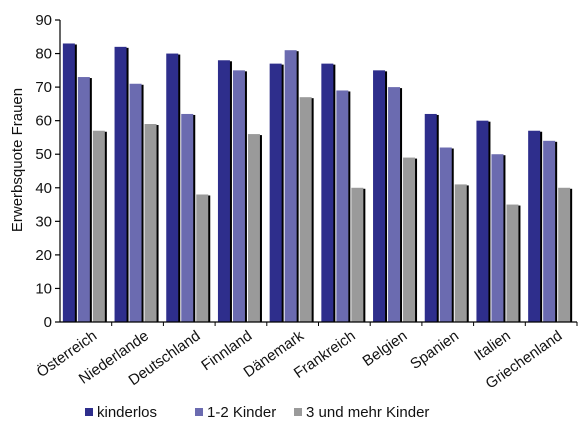  Describe the element at coordinates (385, 348) in the screenshot. I see `x-tick-label: Belgien` at that location.